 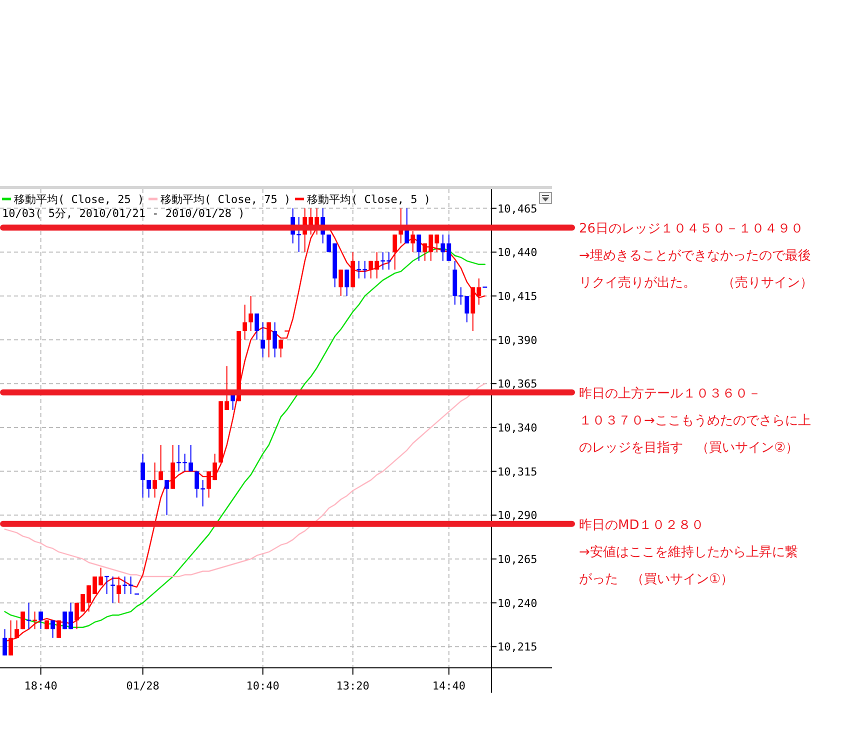 What do you see at coordinates (656, 579) in the screenshot?
I see `annotation: がった （買いサイン①）` at bounding box center [656, 579].